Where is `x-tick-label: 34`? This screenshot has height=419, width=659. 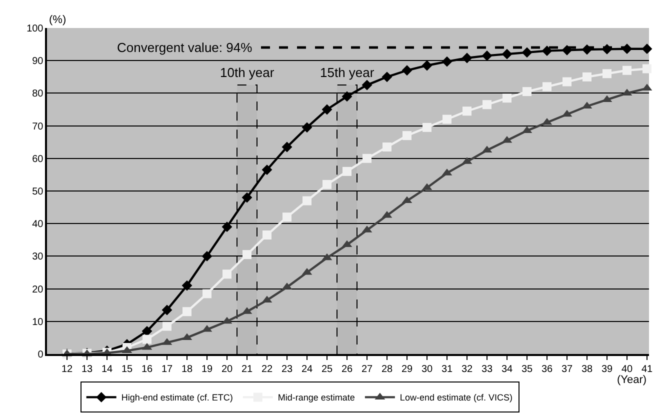 x-tick-label: 34 is located at coordinates (507, 369).